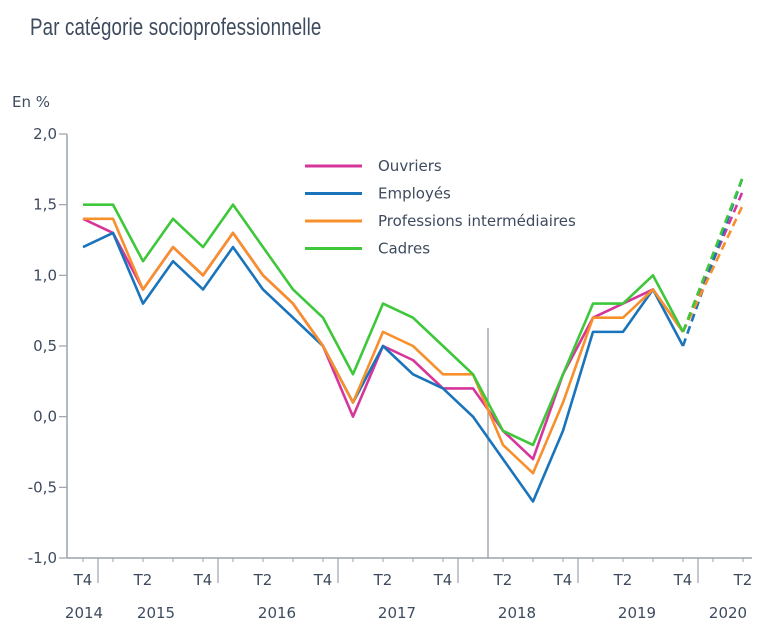  Describe the element at coordinates (156, 613) in the screenshot. I see `year-label: 2015` at that location.